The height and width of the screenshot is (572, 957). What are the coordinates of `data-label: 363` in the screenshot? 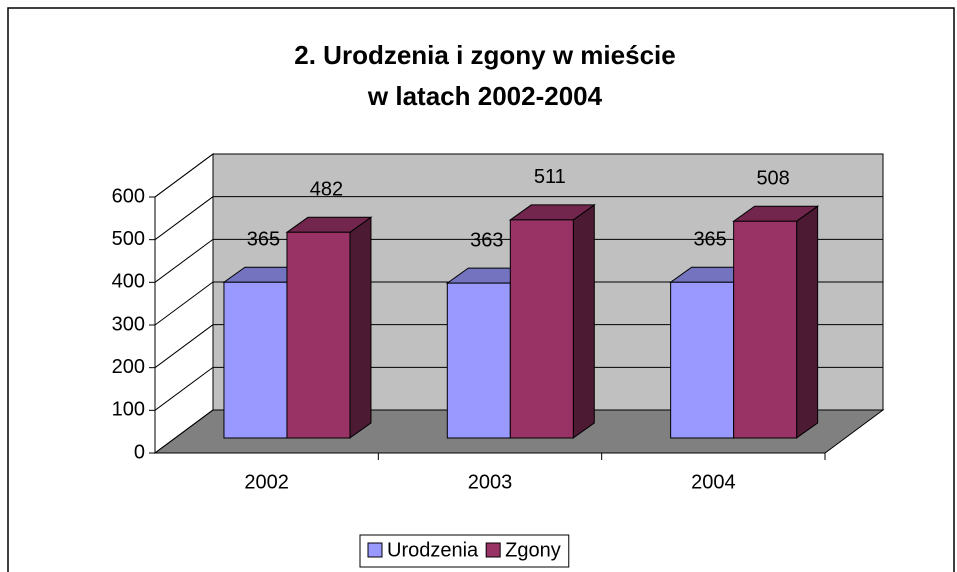 It's located at (486, 240).